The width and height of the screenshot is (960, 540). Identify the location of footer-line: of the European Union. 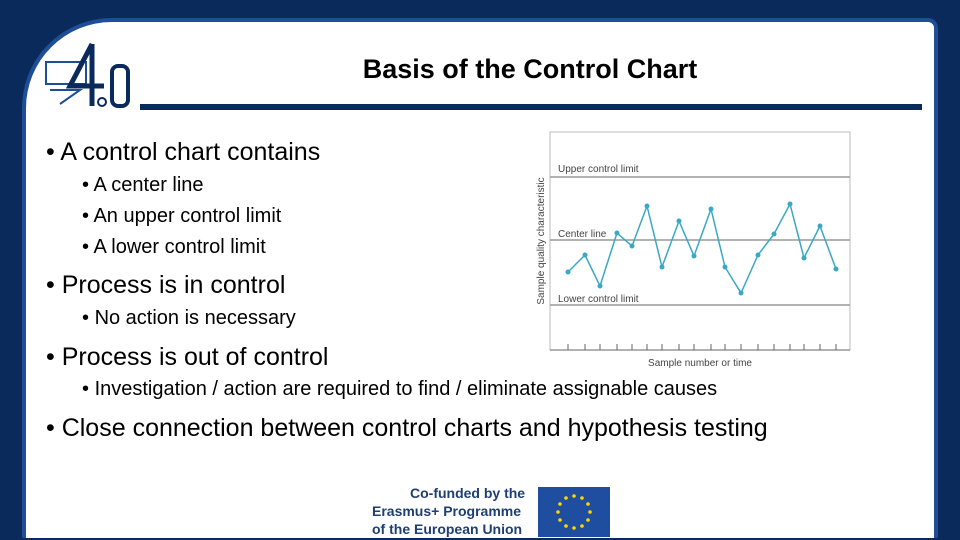
(447, 529).